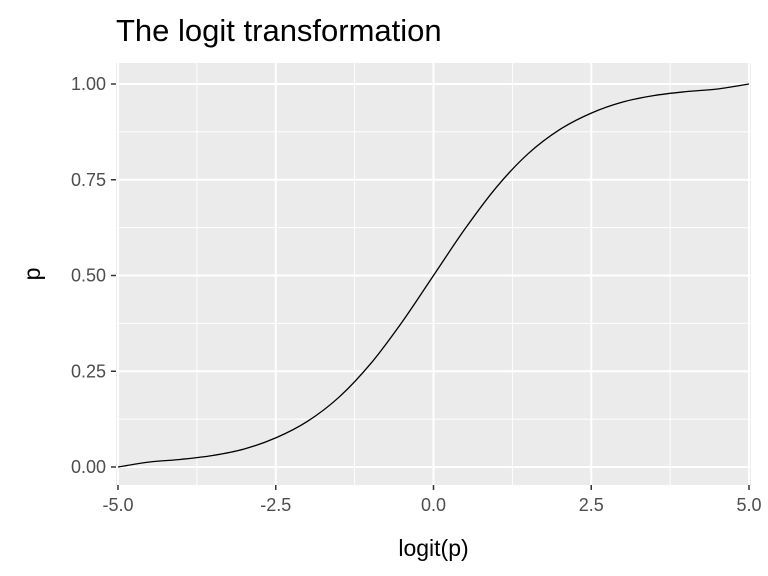 Image resolution: width=768 pixels, height=576 pixels. I want to click on x-tick-label: 5.0, so click(748, 505).